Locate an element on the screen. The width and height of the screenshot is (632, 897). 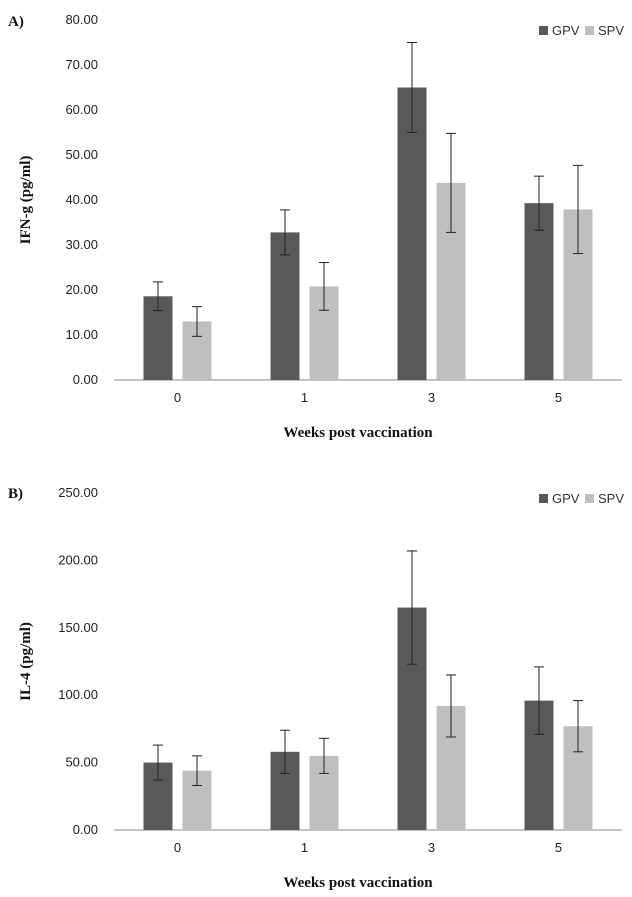
panel-label: B) is located at coordinates (15, 494).